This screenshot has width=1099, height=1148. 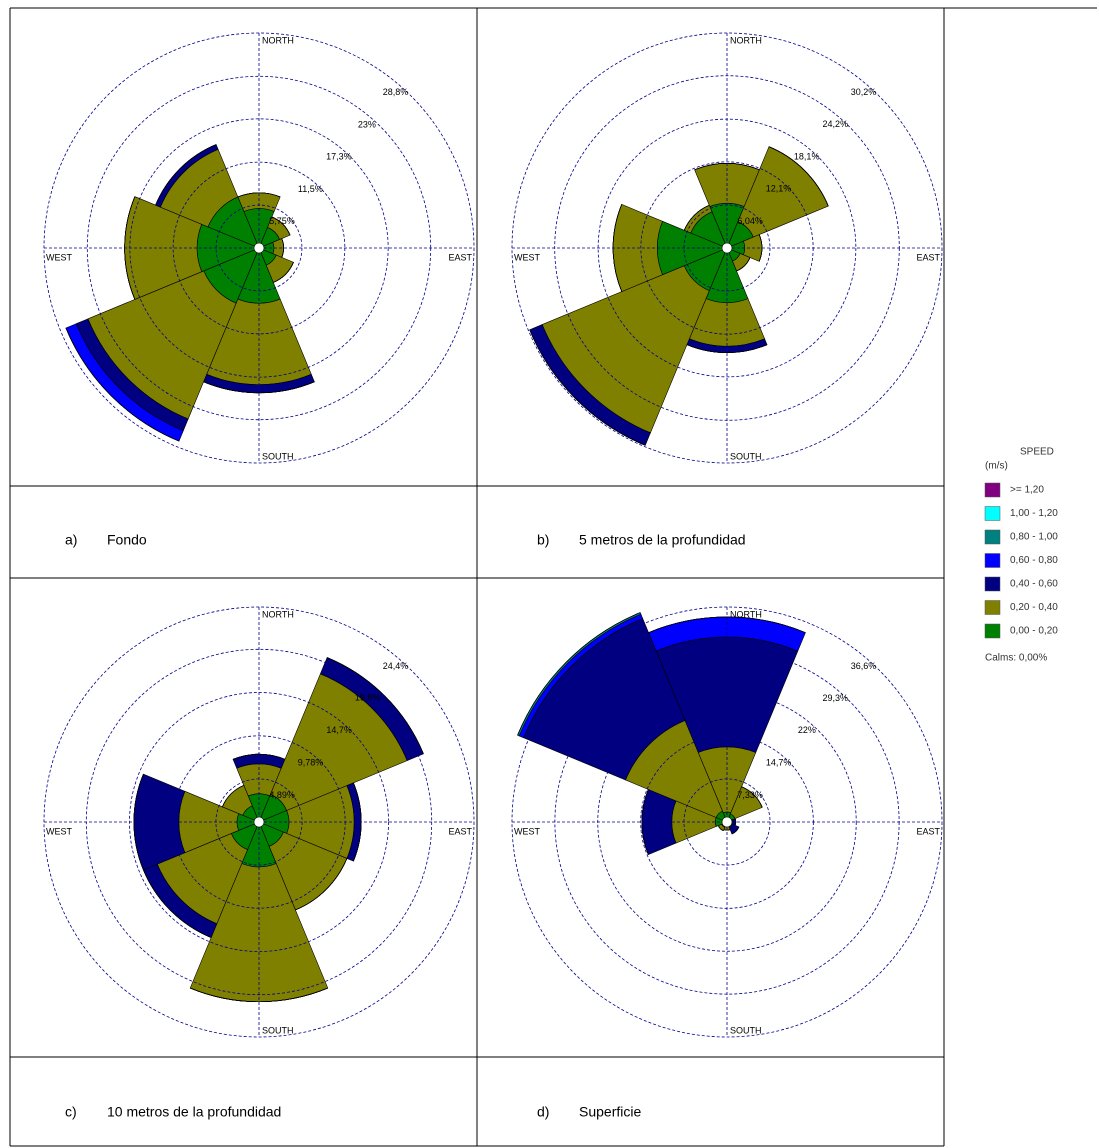 What do you see at coordinates (1034, 537) in the screenshot?
I see `legend-label: 0,80 - 1,00` at bounding box center [1034, 537].